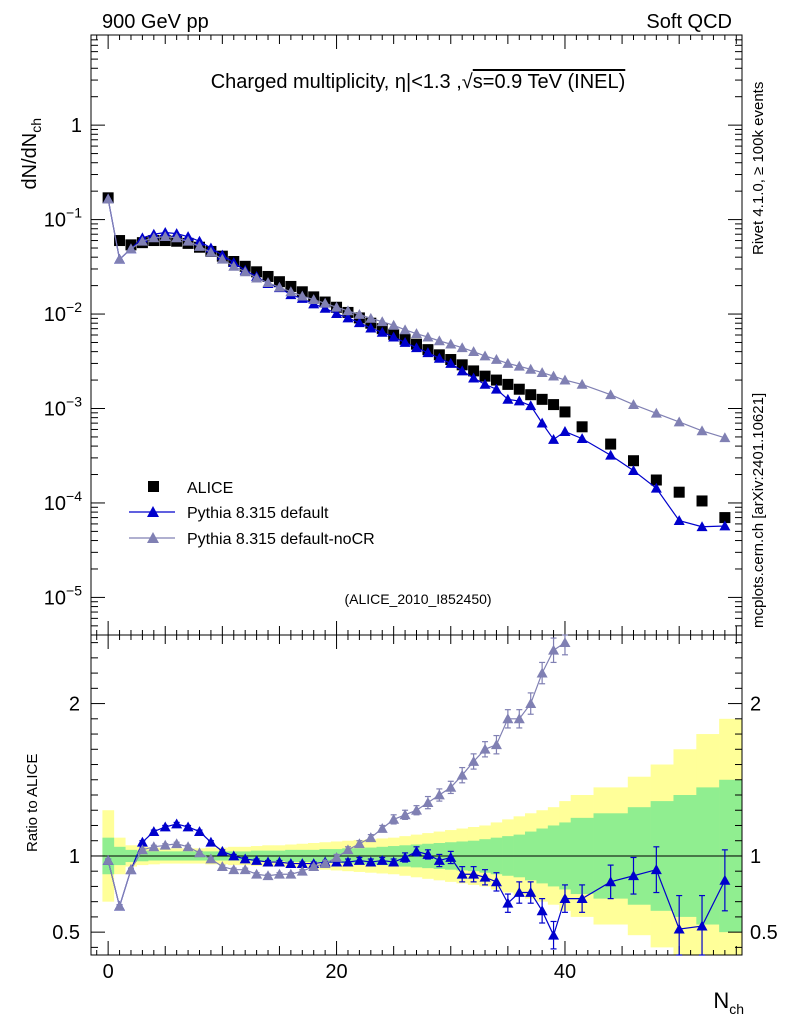  What do you see at coordinates (63, 218) in the screenshot?
I see `y-tick-label-main: 10⁻¹` at bounding box center [63, 218].